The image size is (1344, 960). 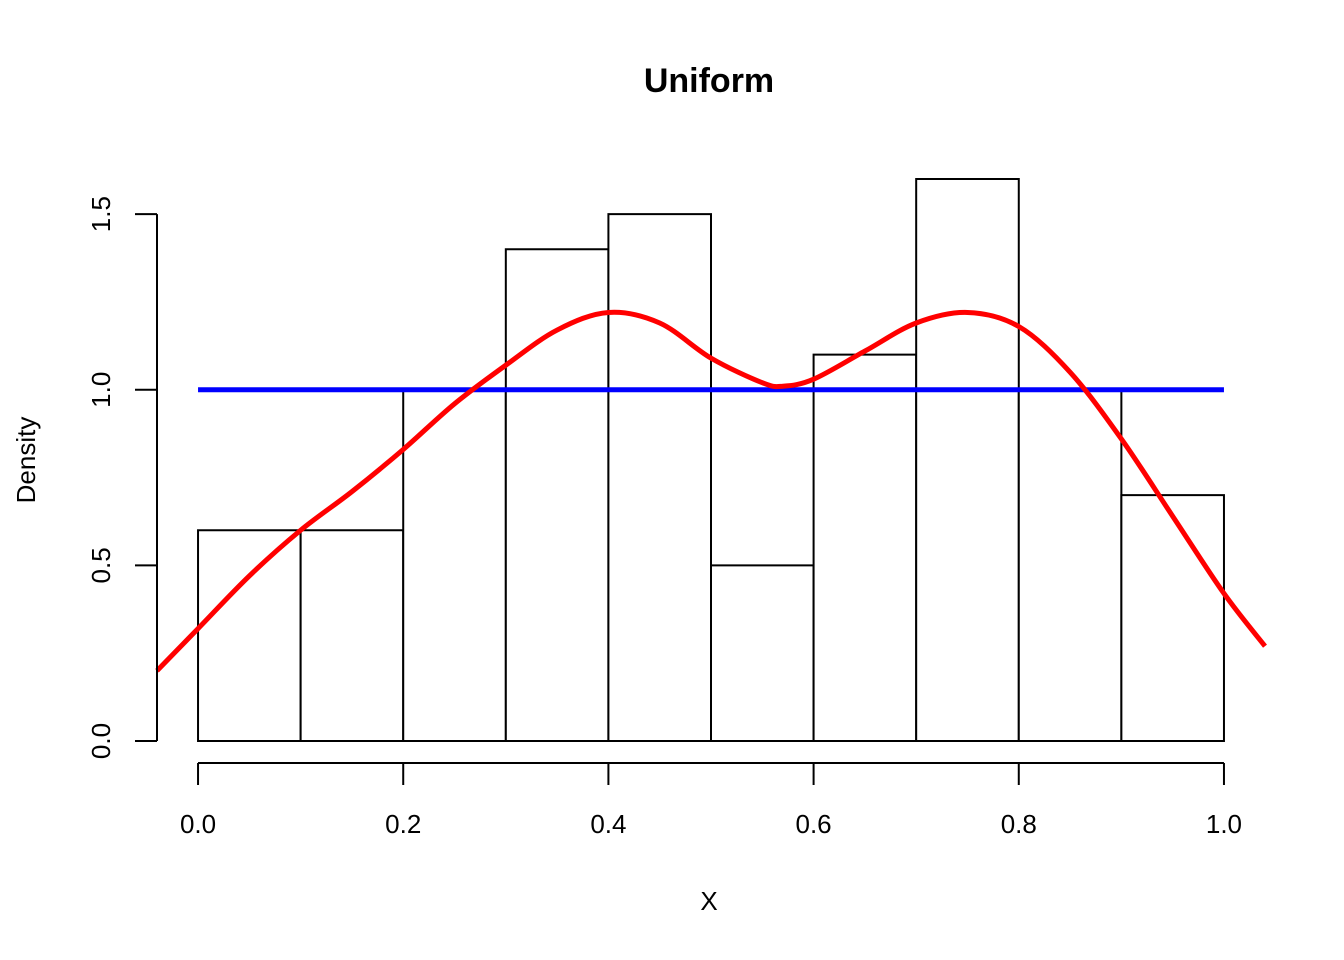 I want to click on x-tick-label: 1.0, so click(x=1224, y=824).